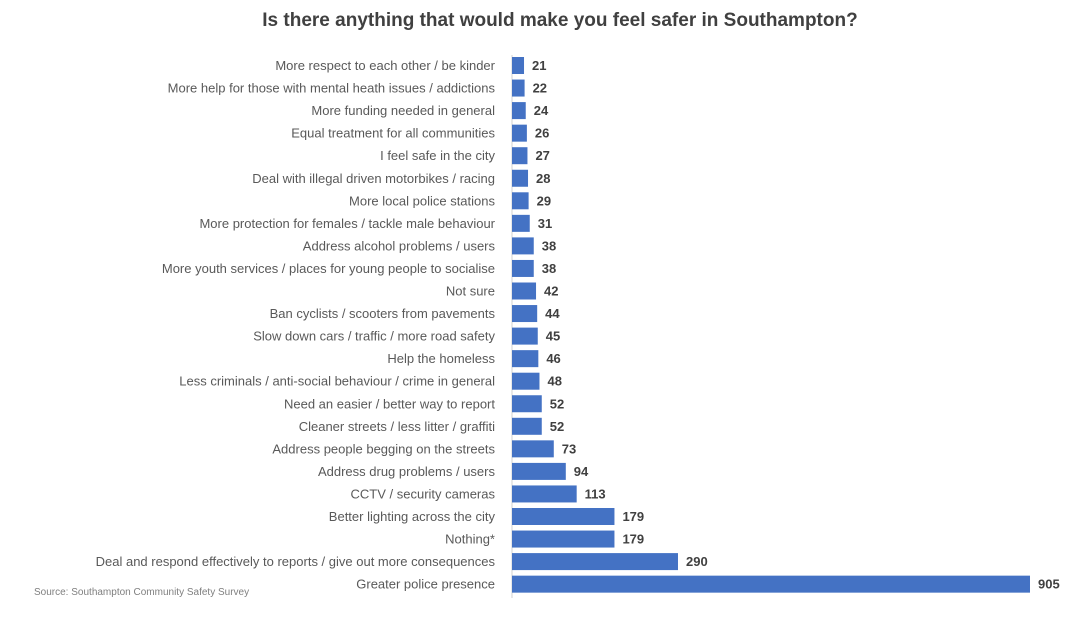 Image resolution: width=1078 pixels, height=620 pixels. I want to click on category-label: More respect to each other / be kinder, so click(385, 65).